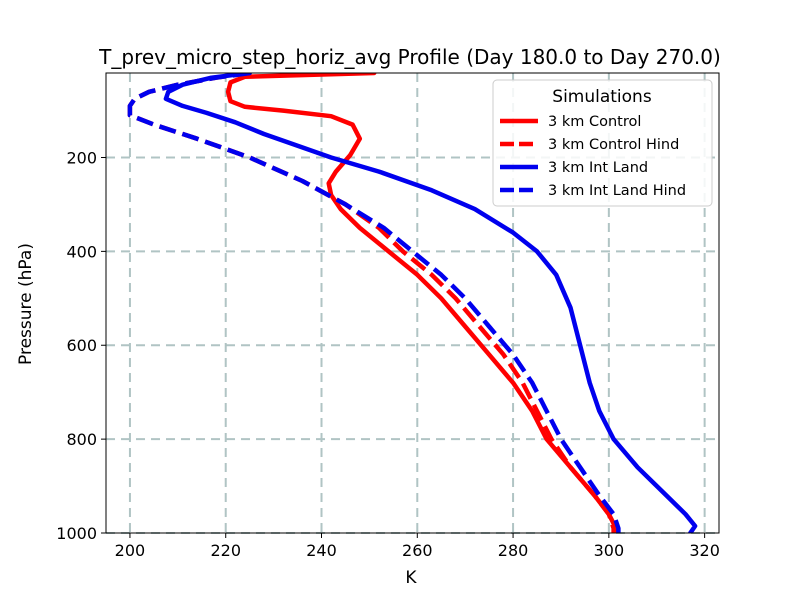 The image size is (800, 600). What do you see at coordinates (594, 122) in the screenshot?
I see `legend-label: 3 km Control` at bounding box center [594, 122].